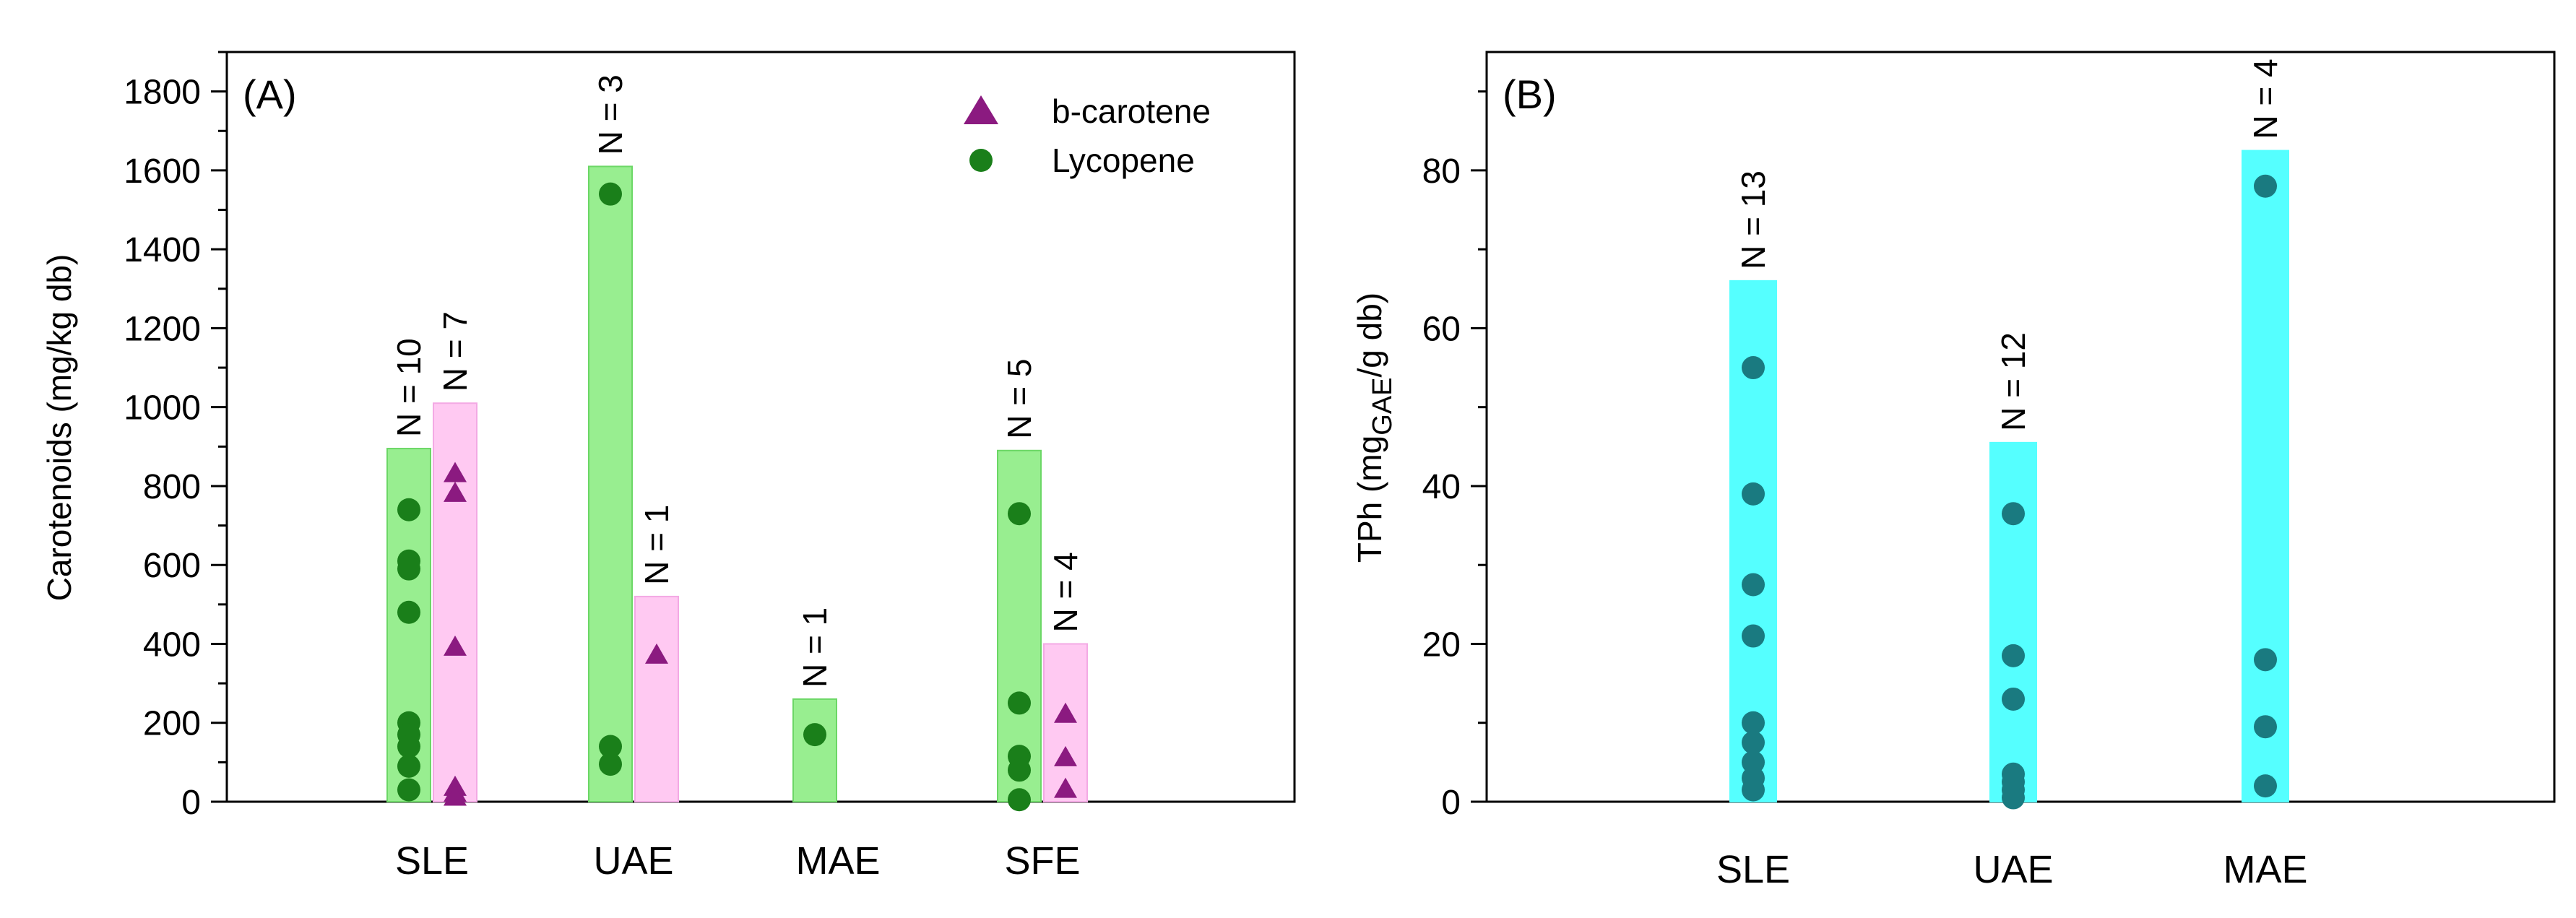  I want to click on n-label-lycopene-uae: N = 3, so click(610, 114).